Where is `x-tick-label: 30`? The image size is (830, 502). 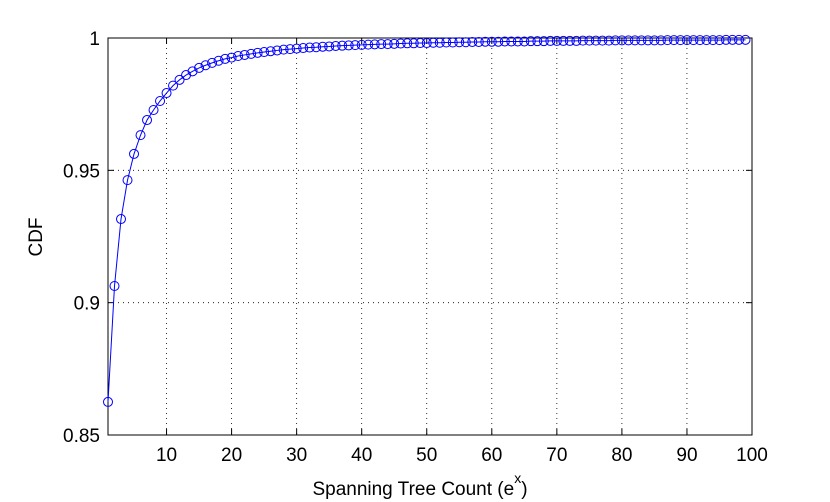
x-tick-label: 30 is located at coordinates (296, 455).